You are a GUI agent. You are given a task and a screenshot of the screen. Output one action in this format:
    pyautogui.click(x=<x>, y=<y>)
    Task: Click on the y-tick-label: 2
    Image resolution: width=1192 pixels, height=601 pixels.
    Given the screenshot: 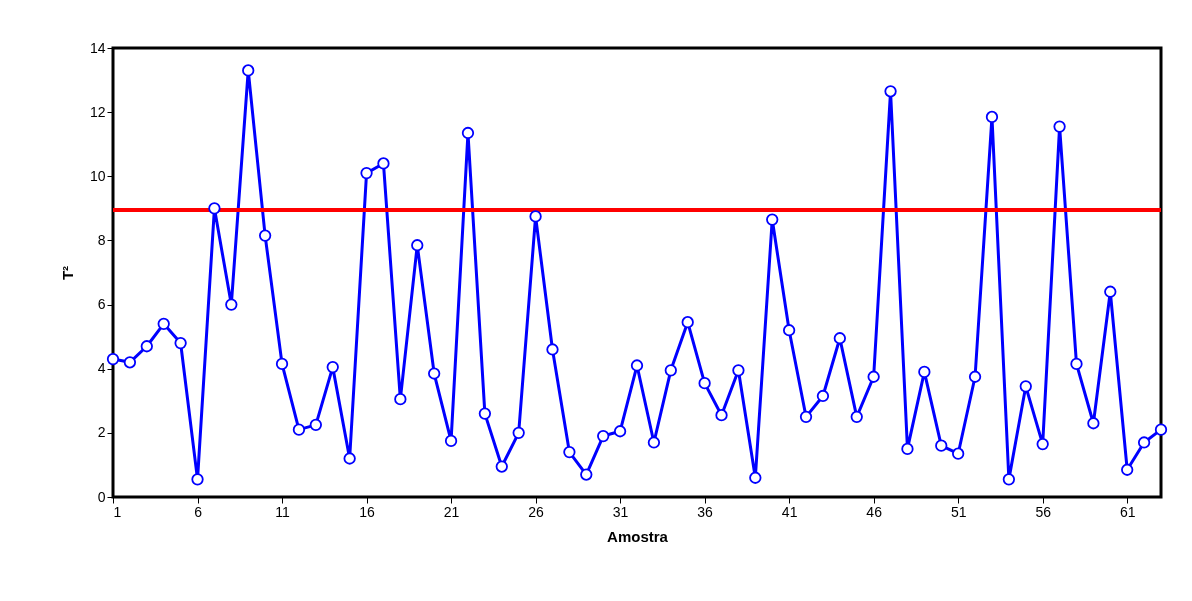 What is the action you would take?
    pyautogui.click(x=101, y=432)
    